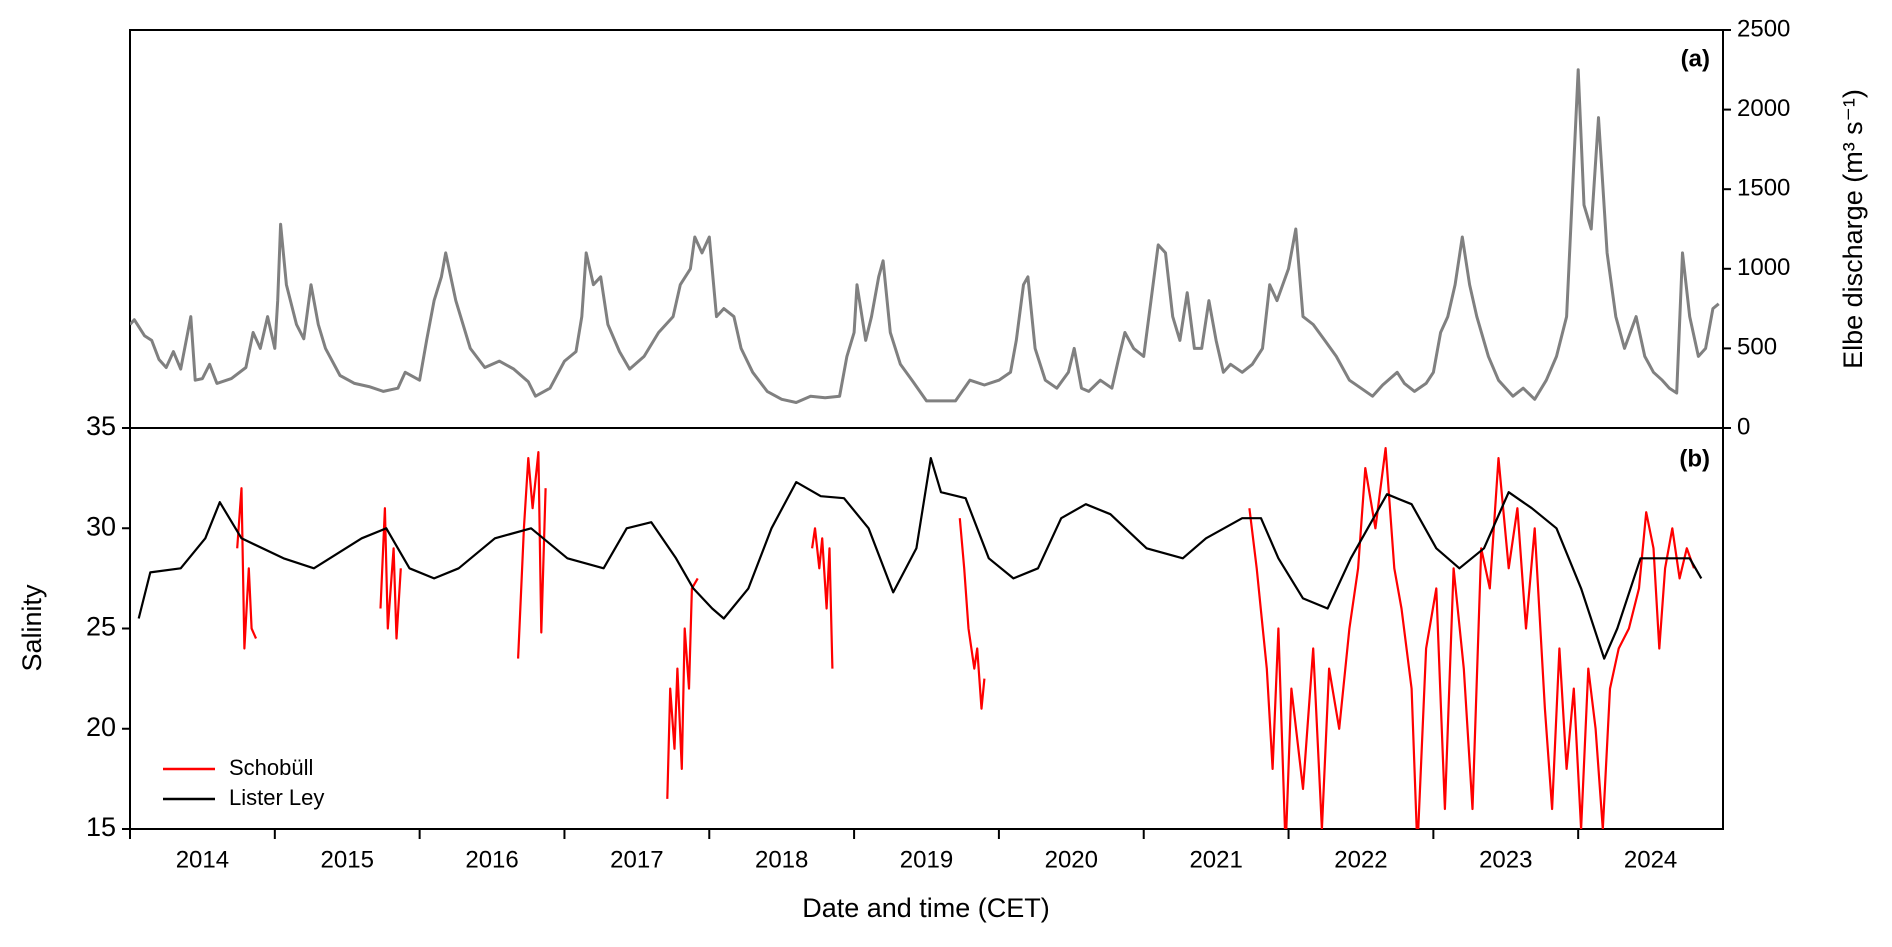 The image size is (1892, 947). I want to click on x-axis-title: Date and time (CET), so click(926, 908).